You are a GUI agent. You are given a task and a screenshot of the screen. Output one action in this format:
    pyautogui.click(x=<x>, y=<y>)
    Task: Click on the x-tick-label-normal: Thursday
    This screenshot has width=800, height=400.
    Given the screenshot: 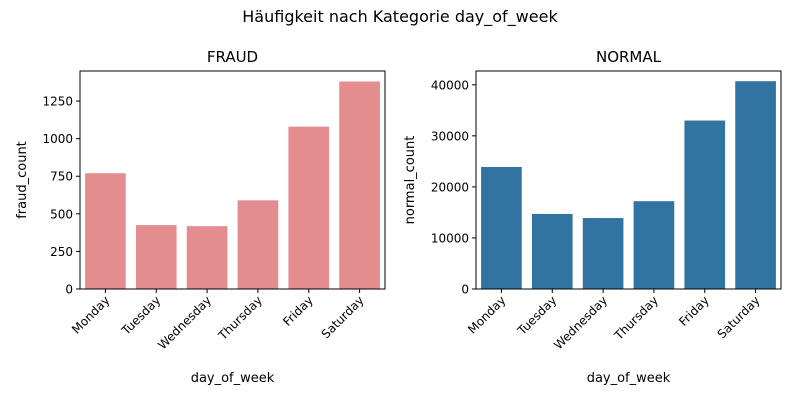 What is the action you would take?
    pyautogui.click(x=636, y=318)
    